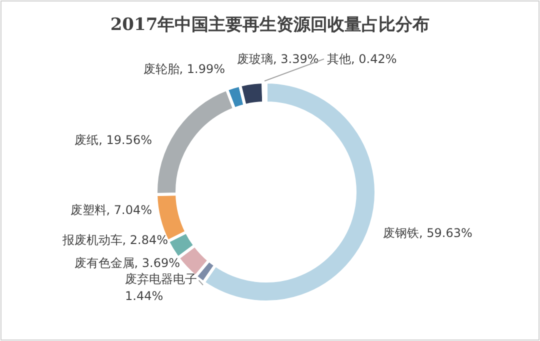  Describe the element at coordinates (111, 210) in the screenshot. I see `slice-label: 废塑料, 7.04%` at that location.